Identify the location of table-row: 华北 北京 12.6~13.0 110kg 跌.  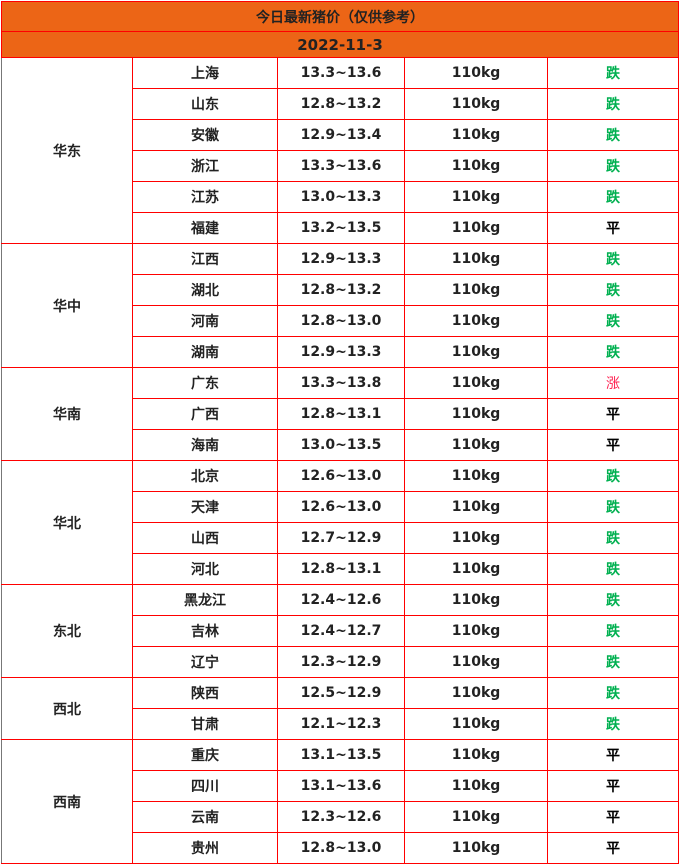
(340, 522).